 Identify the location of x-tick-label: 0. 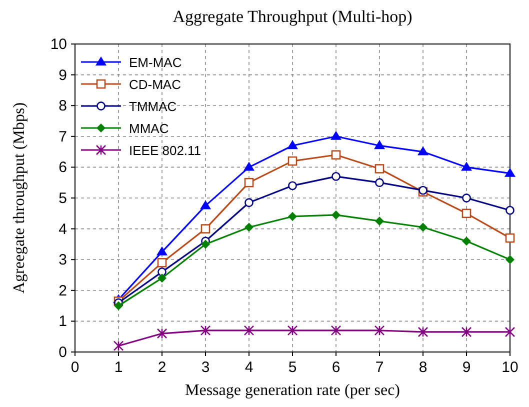
(75, 367).